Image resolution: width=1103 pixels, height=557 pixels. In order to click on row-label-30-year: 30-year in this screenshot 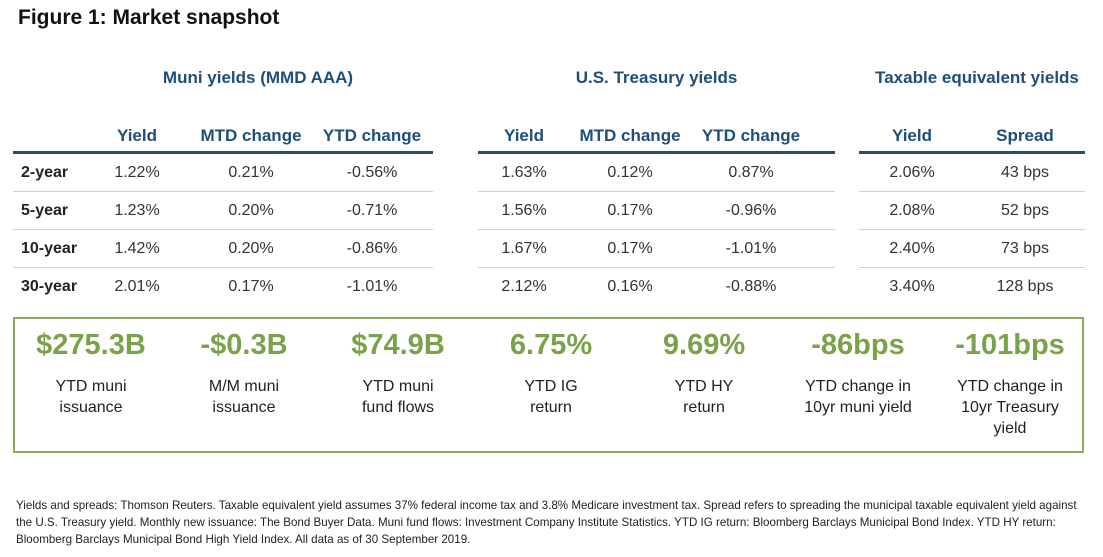, I will do `click(49, 286)`.